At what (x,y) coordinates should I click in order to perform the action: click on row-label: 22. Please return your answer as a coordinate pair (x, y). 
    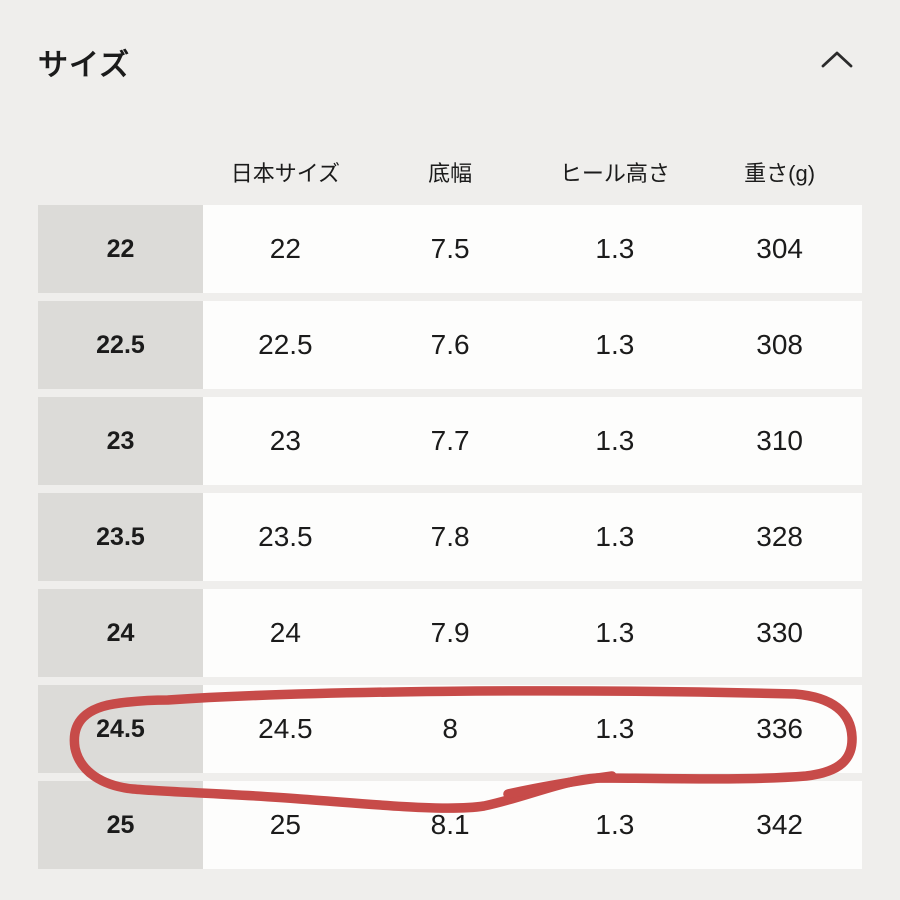
    Looking at the image, I should click on (120, 249).